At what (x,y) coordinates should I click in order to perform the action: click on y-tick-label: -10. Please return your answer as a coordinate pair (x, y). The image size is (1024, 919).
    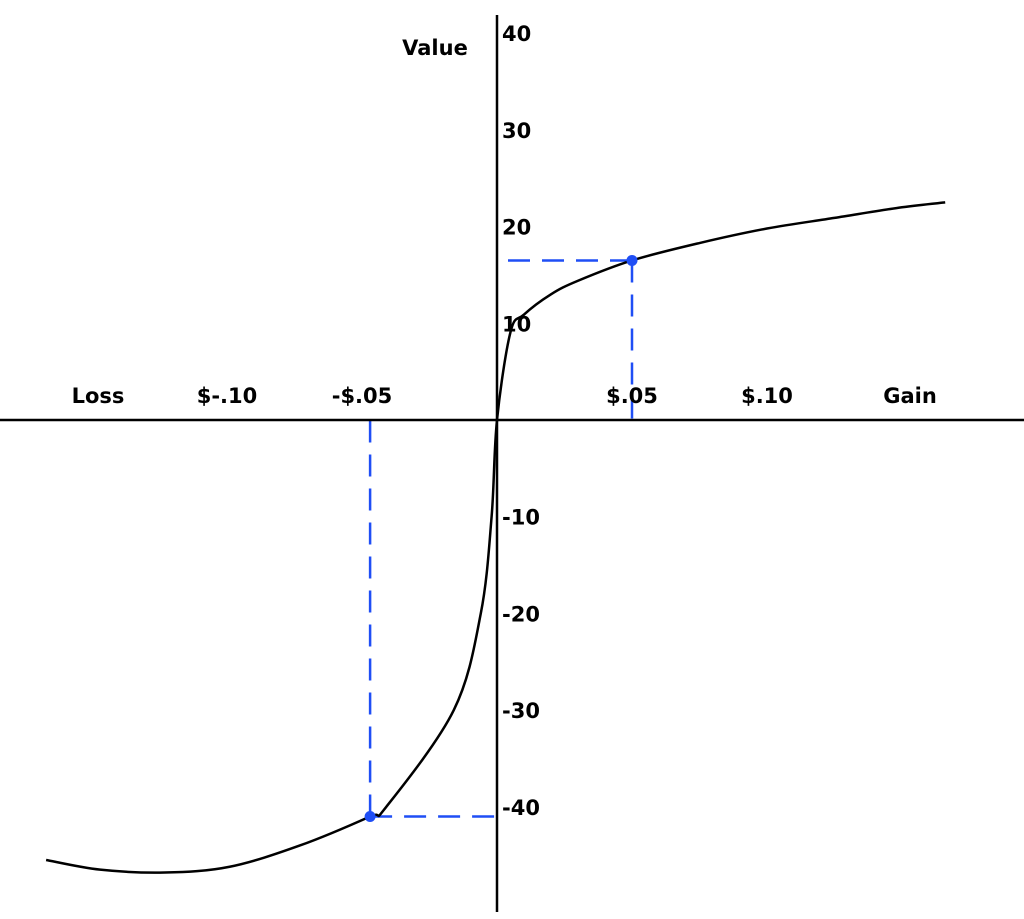
    Looking at the image, I should click on (521, 518).